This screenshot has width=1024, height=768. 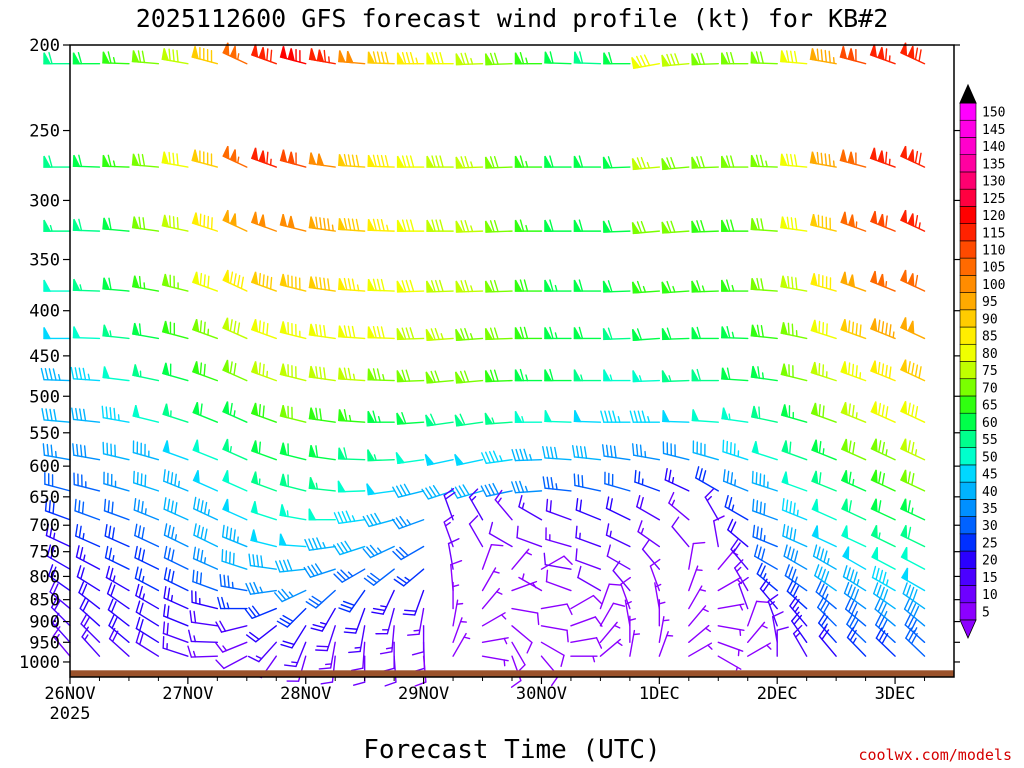 I want to click on y-tick-label: 1000, so click(x=39, y=663).